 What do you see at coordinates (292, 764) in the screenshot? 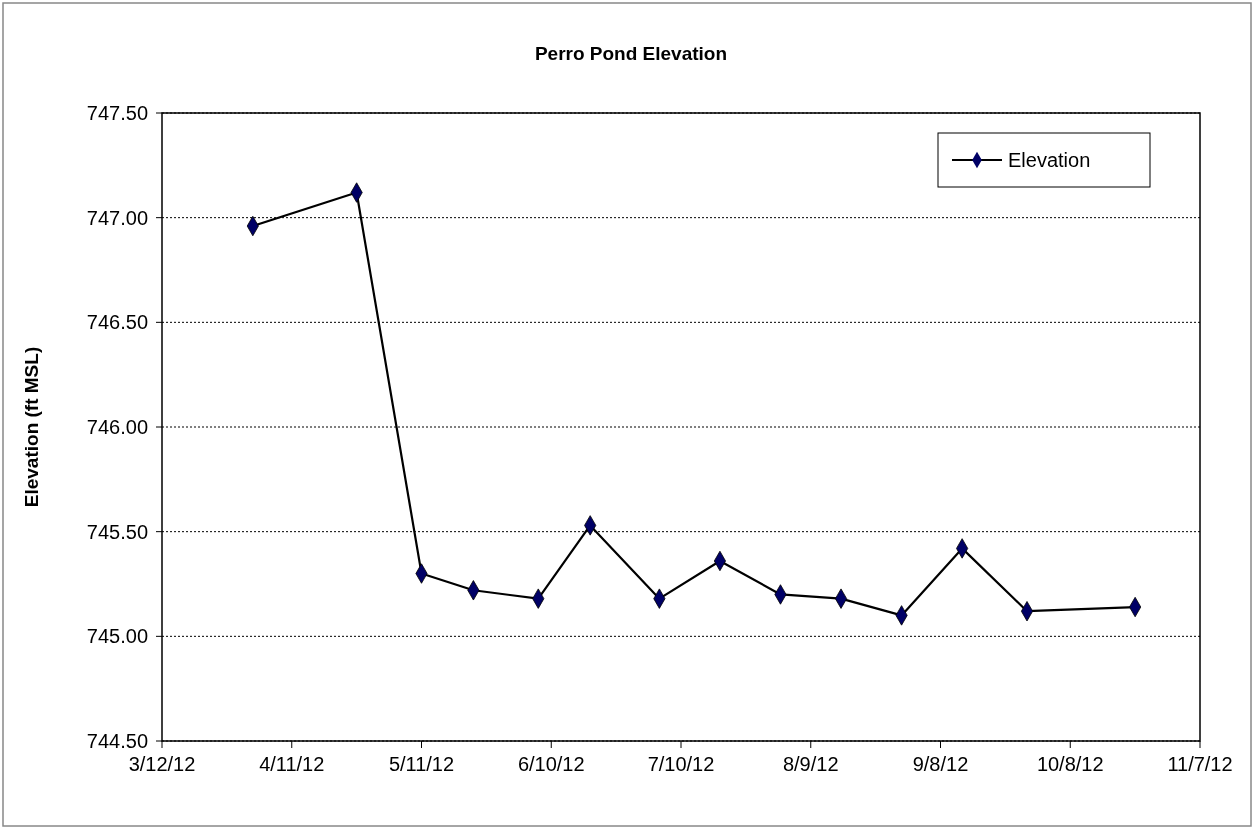
I see `x-tick-label: 4/11/12` at bounding box center [292, 764].